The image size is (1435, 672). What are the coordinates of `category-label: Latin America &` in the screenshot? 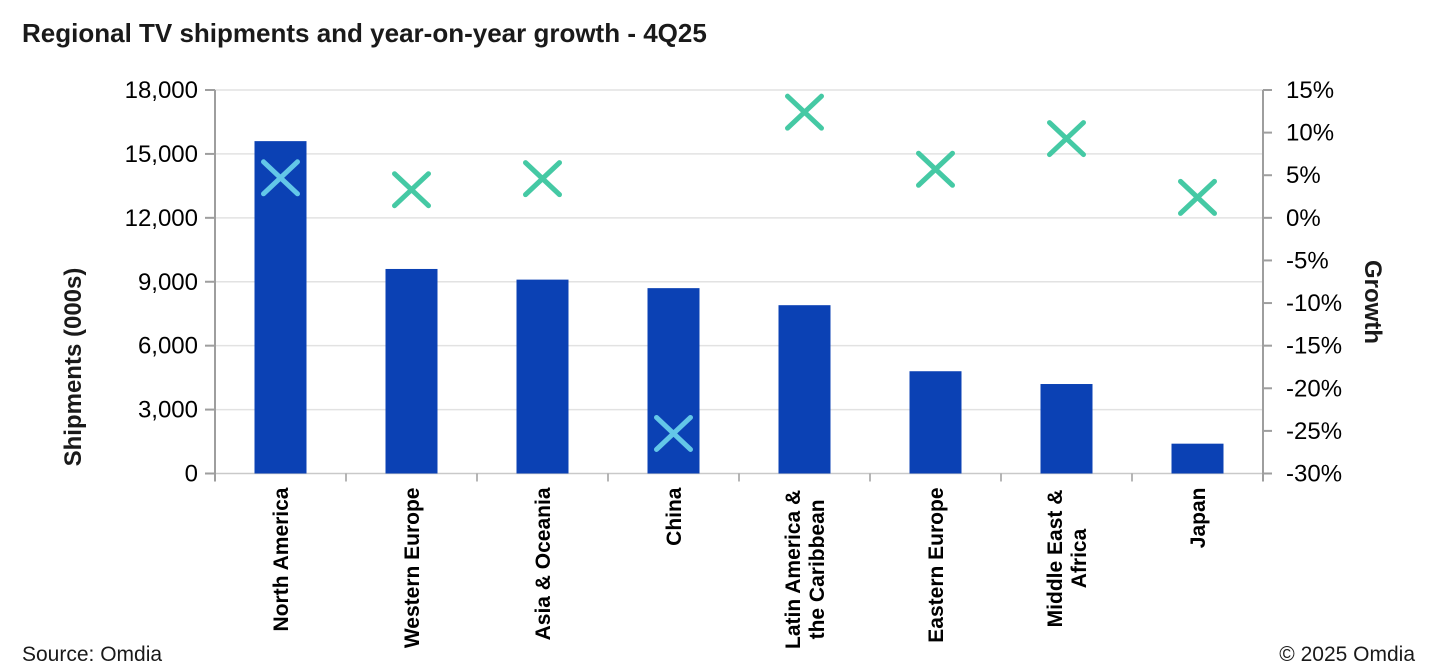 It's located at (793, 569).